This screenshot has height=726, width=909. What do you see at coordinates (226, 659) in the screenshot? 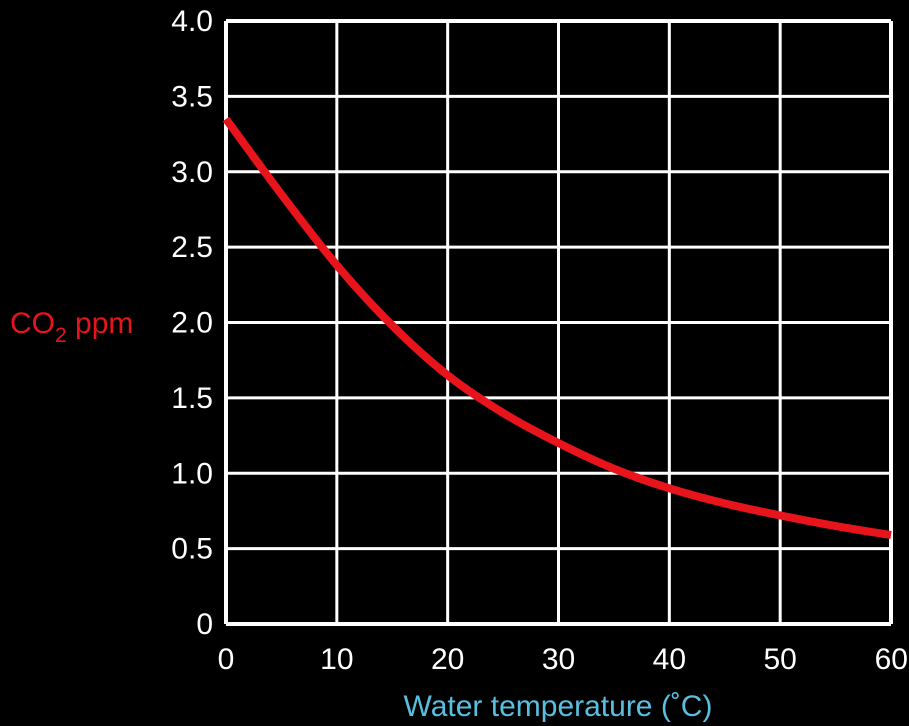
I see `x-tick-label: 0` at bounding box center [226, 659].